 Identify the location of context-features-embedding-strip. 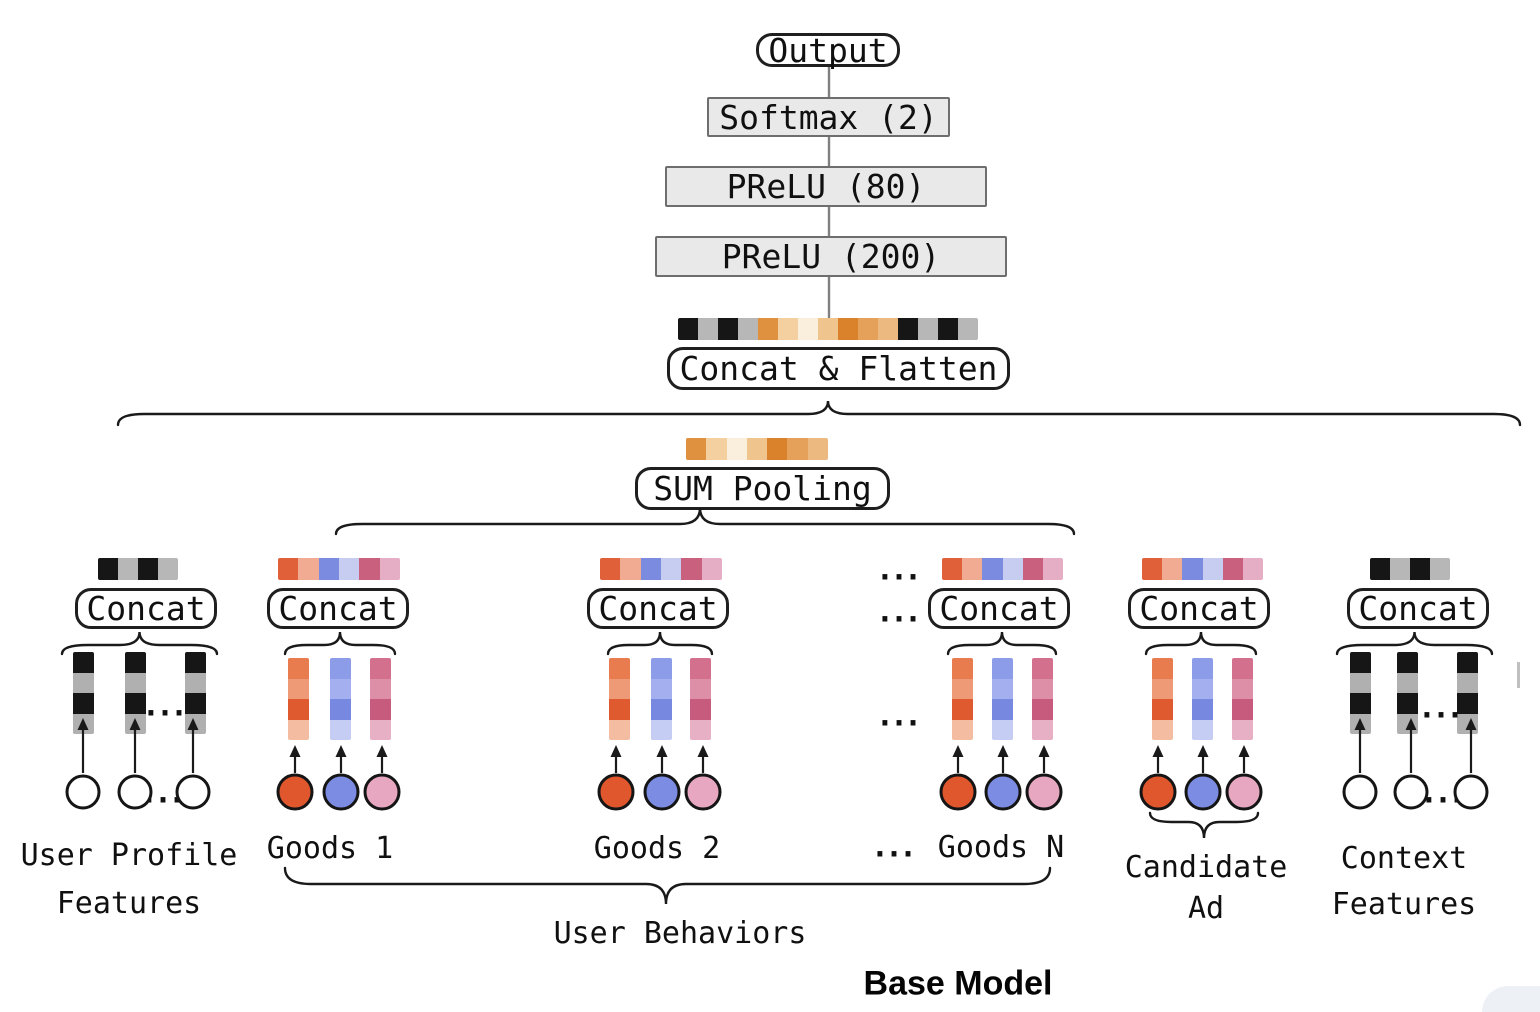
(1410, 569).